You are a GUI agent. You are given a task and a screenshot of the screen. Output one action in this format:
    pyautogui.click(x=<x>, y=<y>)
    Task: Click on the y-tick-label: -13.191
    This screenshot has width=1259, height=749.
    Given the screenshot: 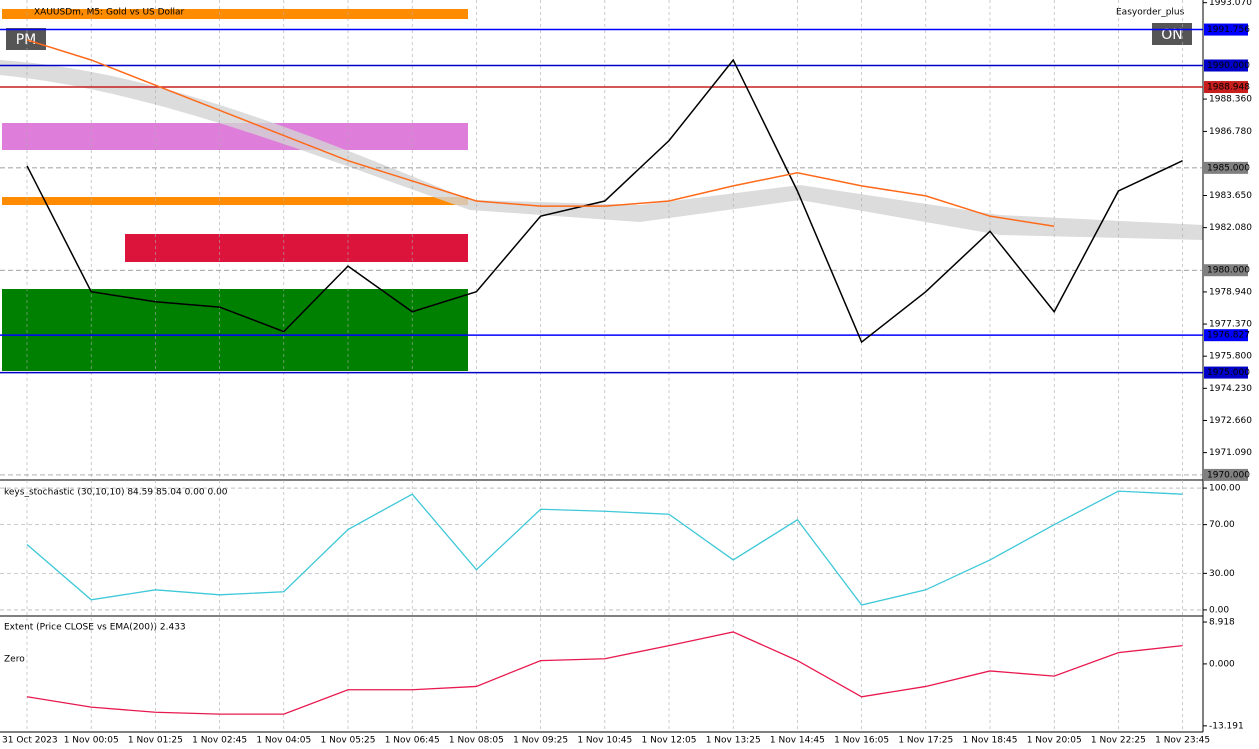 What is the action you would take?
    pyautogui.click(x=1226, y=726)
    